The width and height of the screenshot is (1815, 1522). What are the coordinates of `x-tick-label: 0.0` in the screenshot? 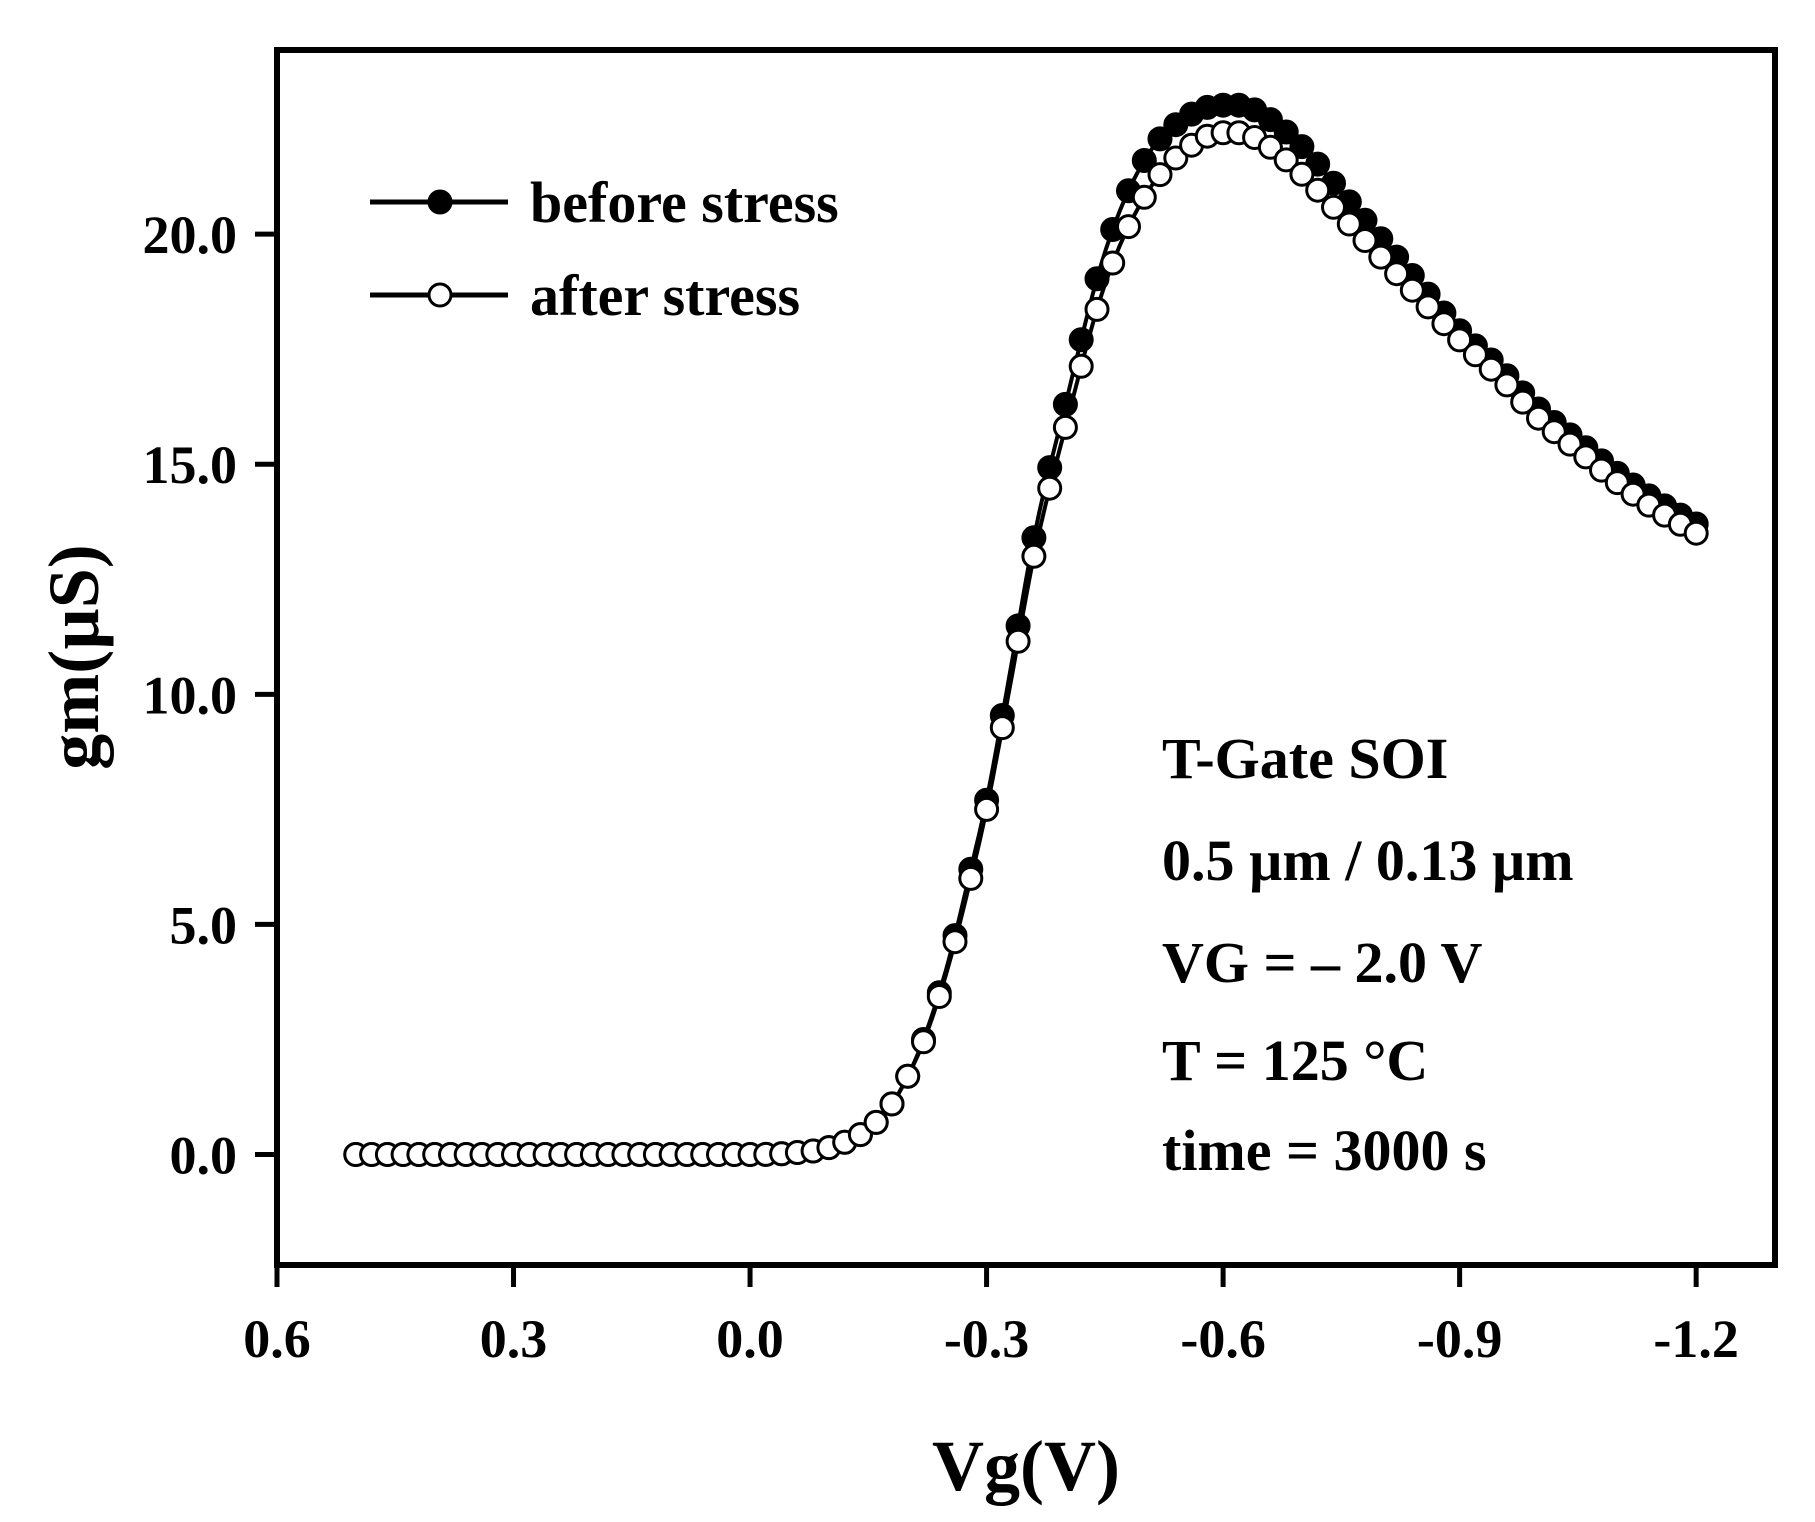 It's located at (750, 1339).